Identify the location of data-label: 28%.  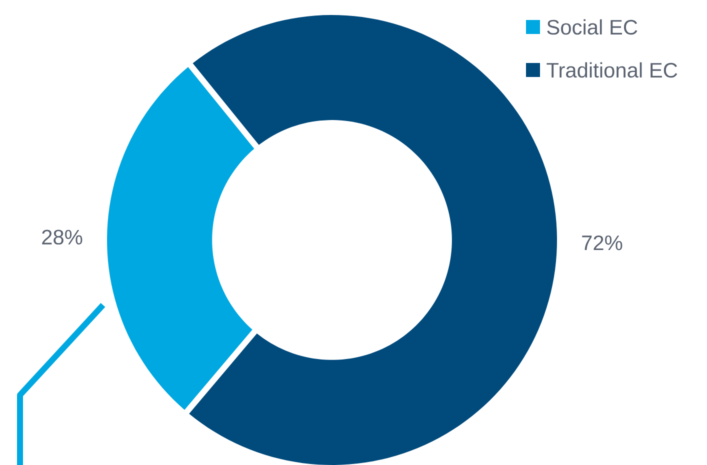
(62, 237).